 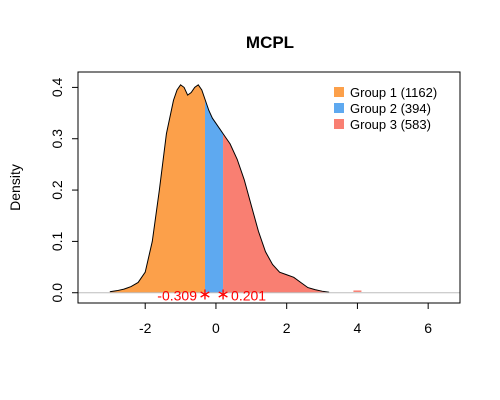 What do you see at coordinates (390, 124) in the screenshot?
I see `legend-label-3: Group 3 (583)` at bounding box center [390, 124].